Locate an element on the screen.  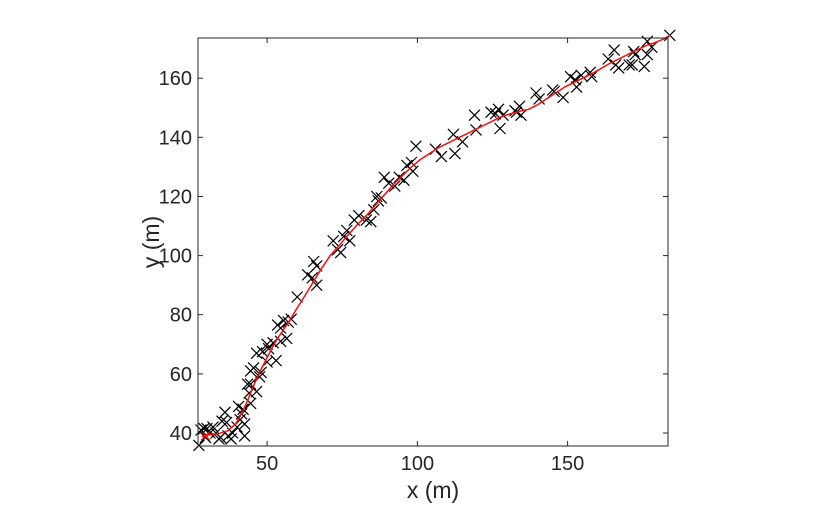
x-tick-label: 150 is located at coordinates (567, 464).